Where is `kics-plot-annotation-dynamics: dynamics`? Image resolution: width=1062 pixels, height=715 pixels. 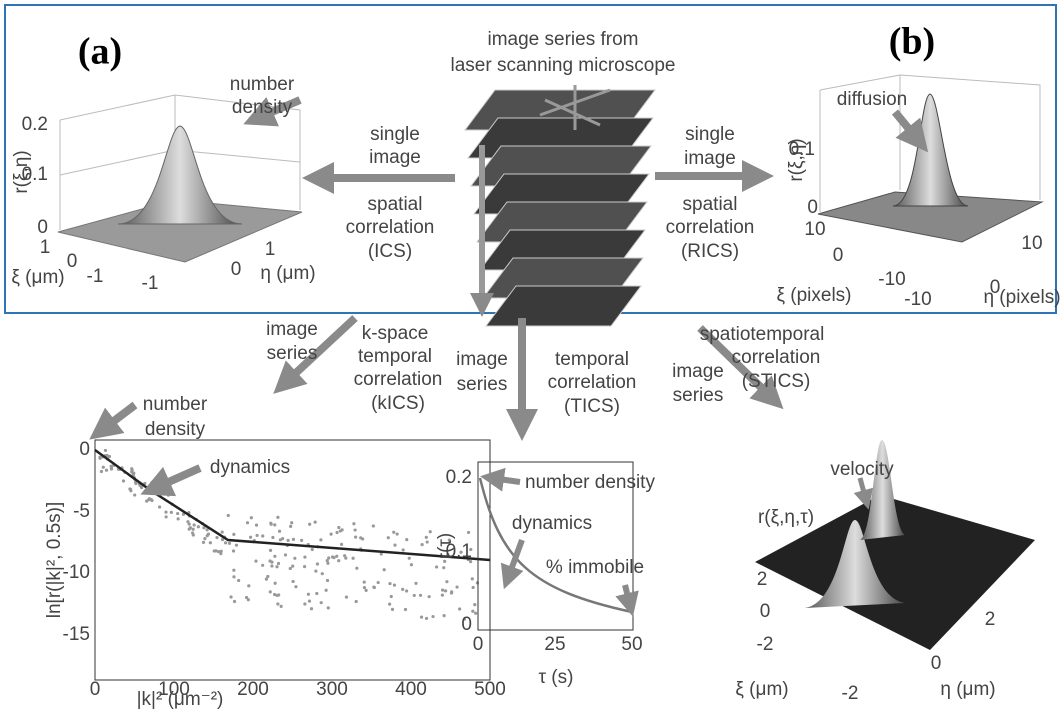
kics-plot-annotation-dynamics: dynamics is located at coordinates (250, 467).